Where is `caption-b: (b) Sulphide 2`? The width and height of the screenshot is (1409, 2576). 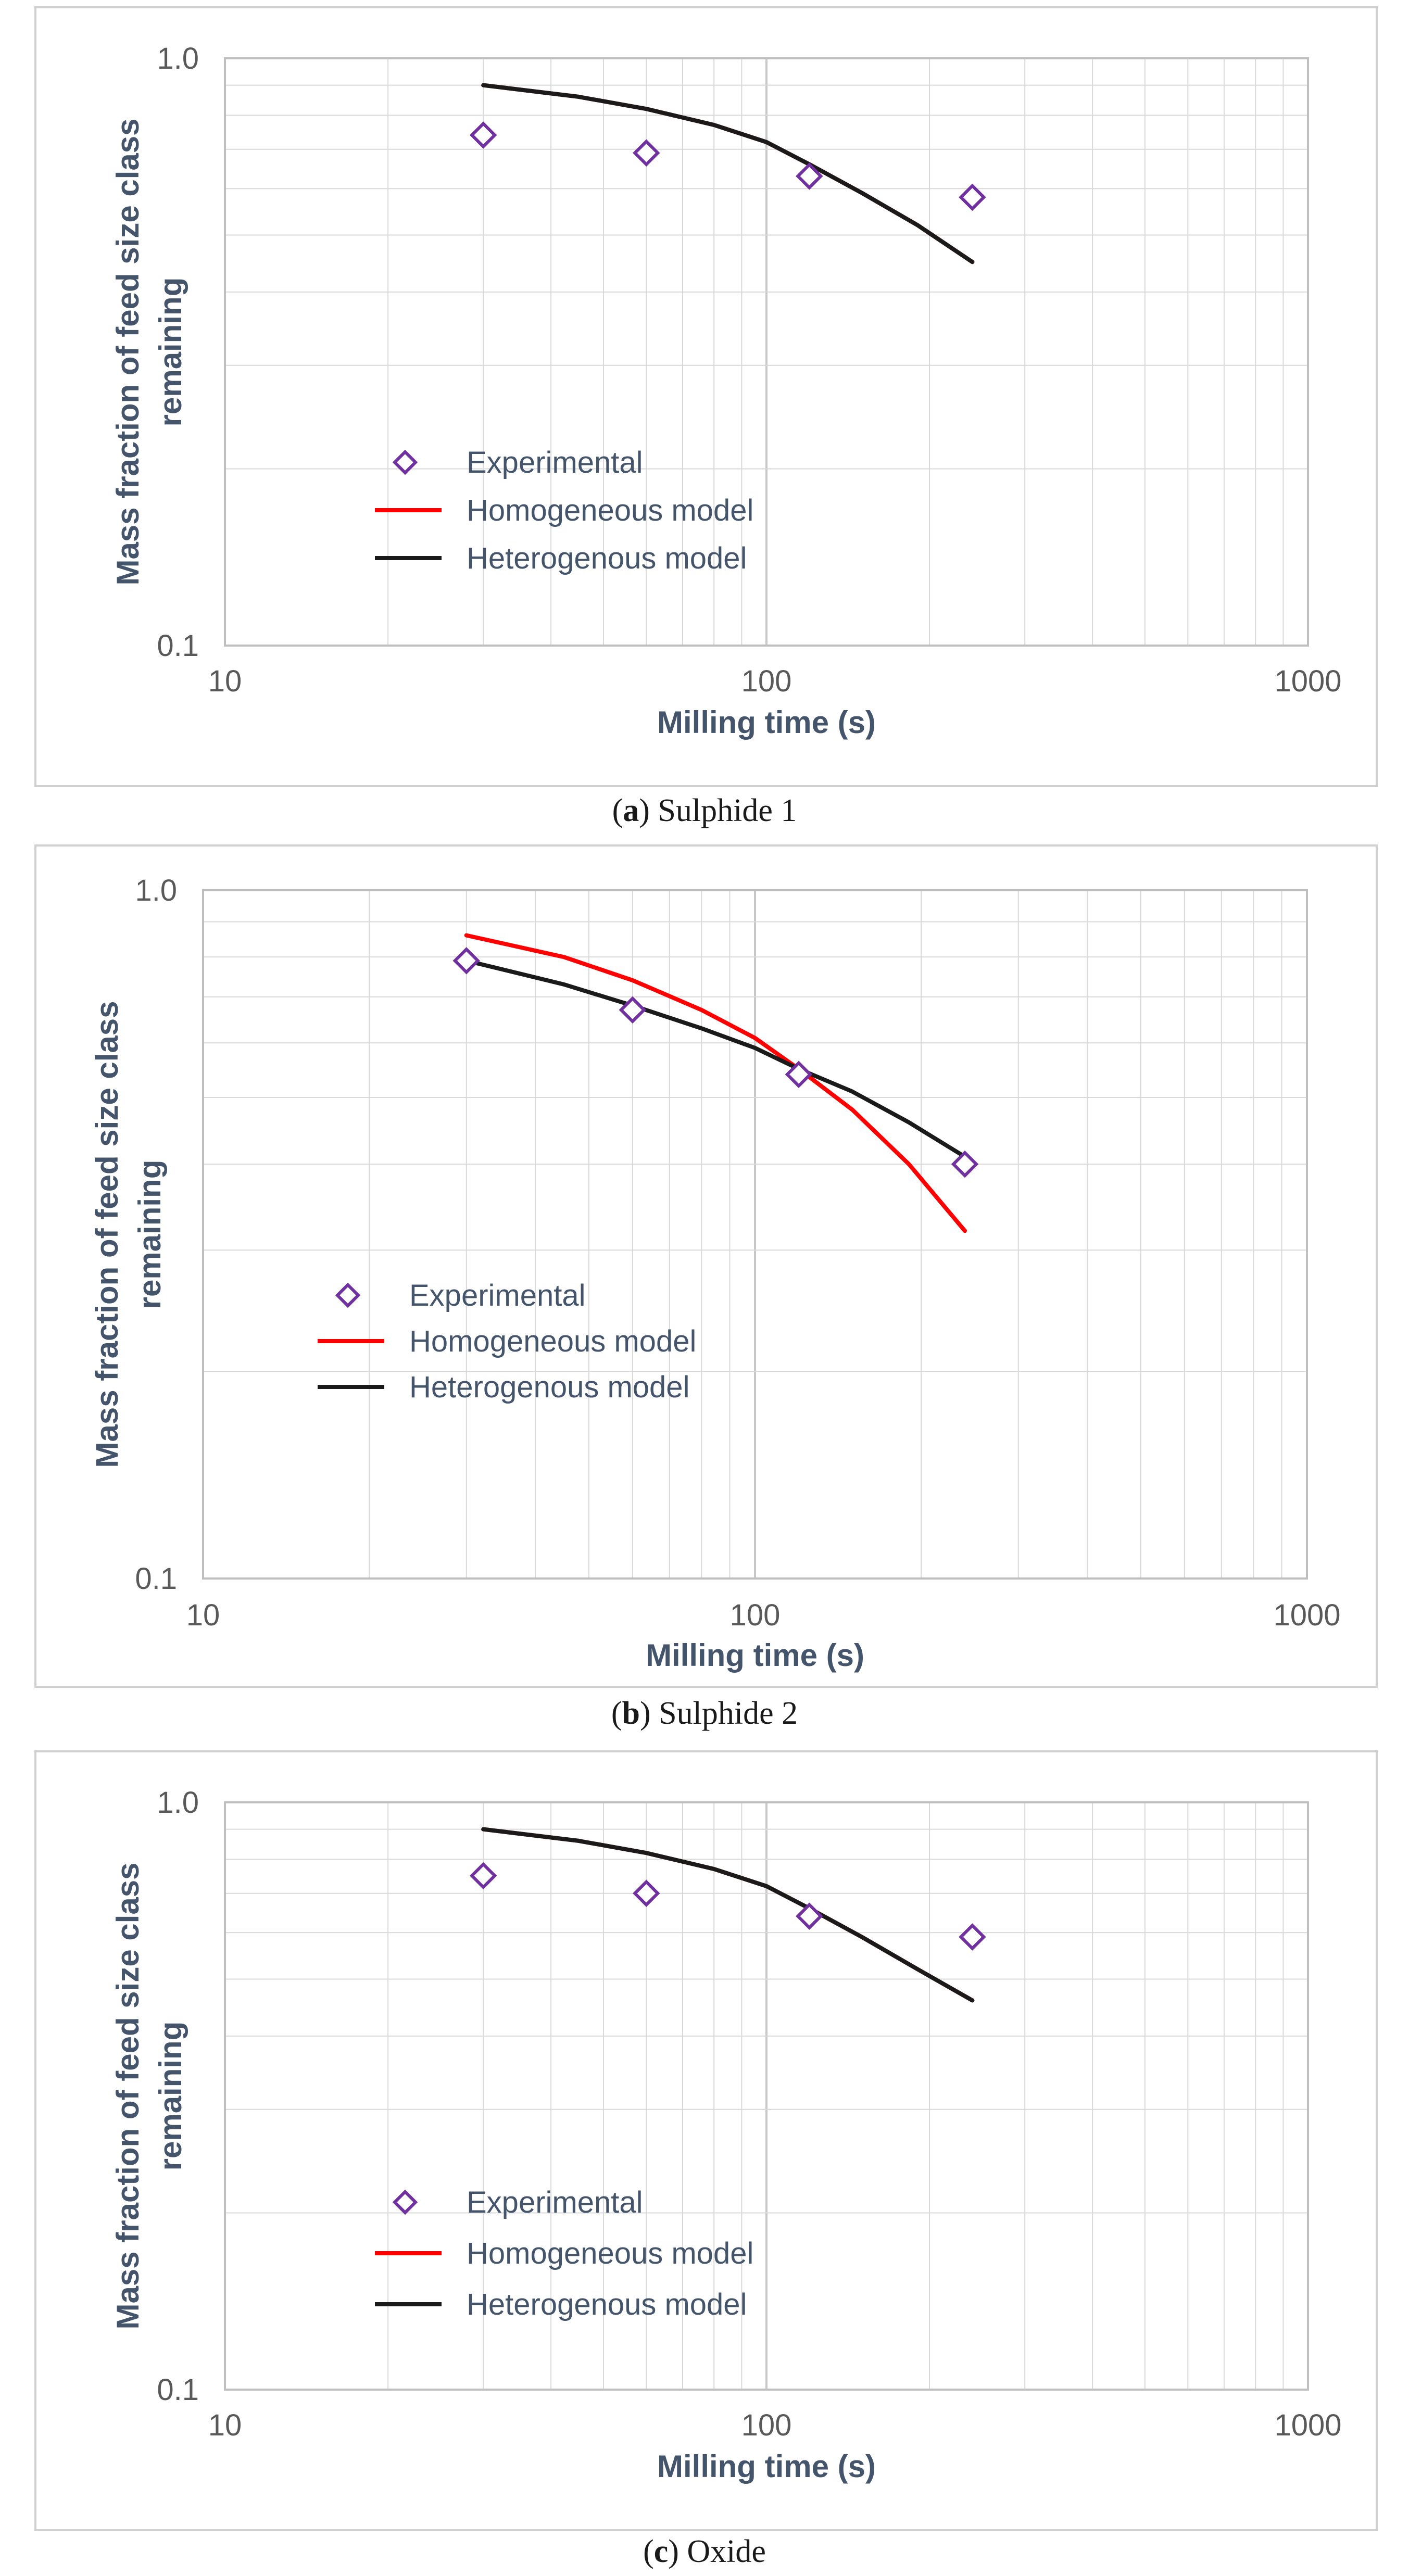 caption-b: (b) Sulphide 2 is located at coordinates (705, 1713).